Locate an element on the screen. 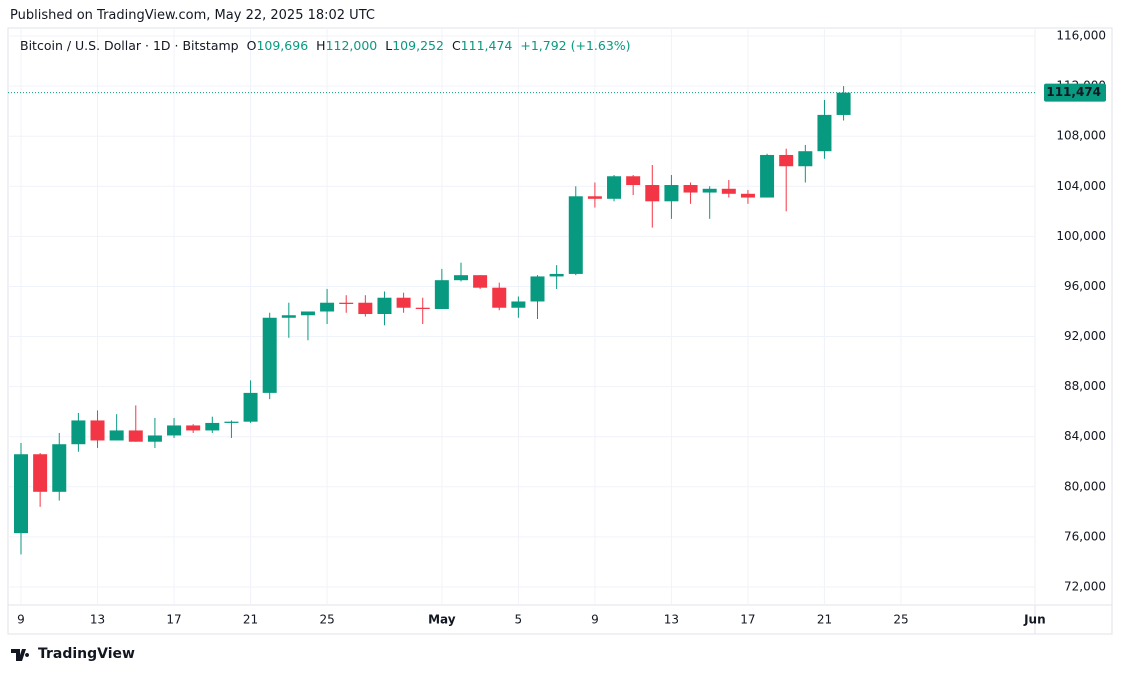 The image size is (1123, 674). y-tick-label: 104,000 is located at coordinates (1081, 186).